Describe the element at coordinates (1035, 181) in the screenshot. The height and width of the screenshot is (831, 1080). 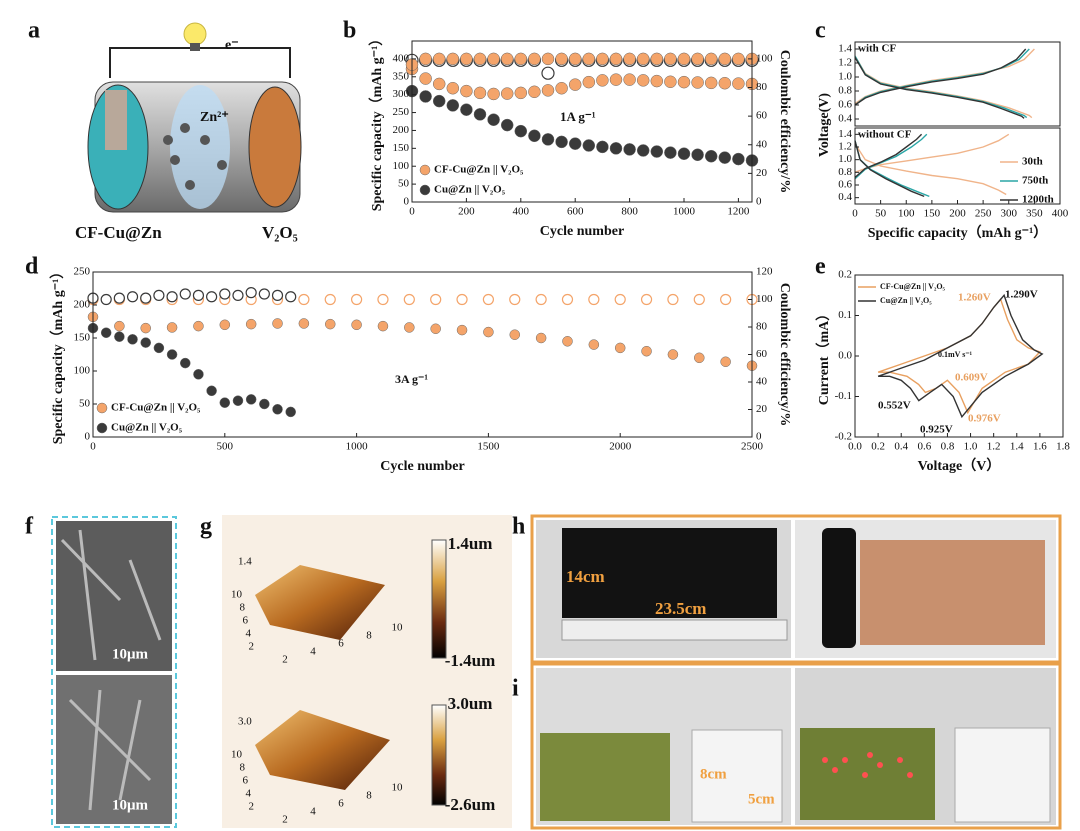
I see `legend-label: 750th` at that location.